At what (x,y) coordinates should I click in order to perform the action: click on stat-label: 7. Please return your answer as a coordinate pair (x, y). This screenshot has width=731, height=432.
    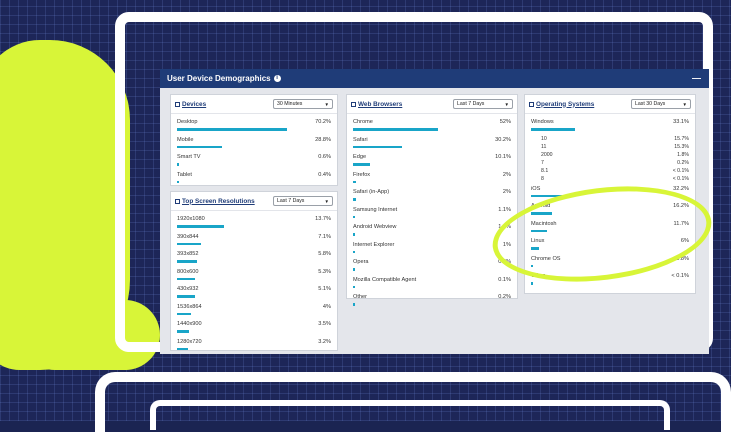
    Looking at the image, I should click on (542, 163).